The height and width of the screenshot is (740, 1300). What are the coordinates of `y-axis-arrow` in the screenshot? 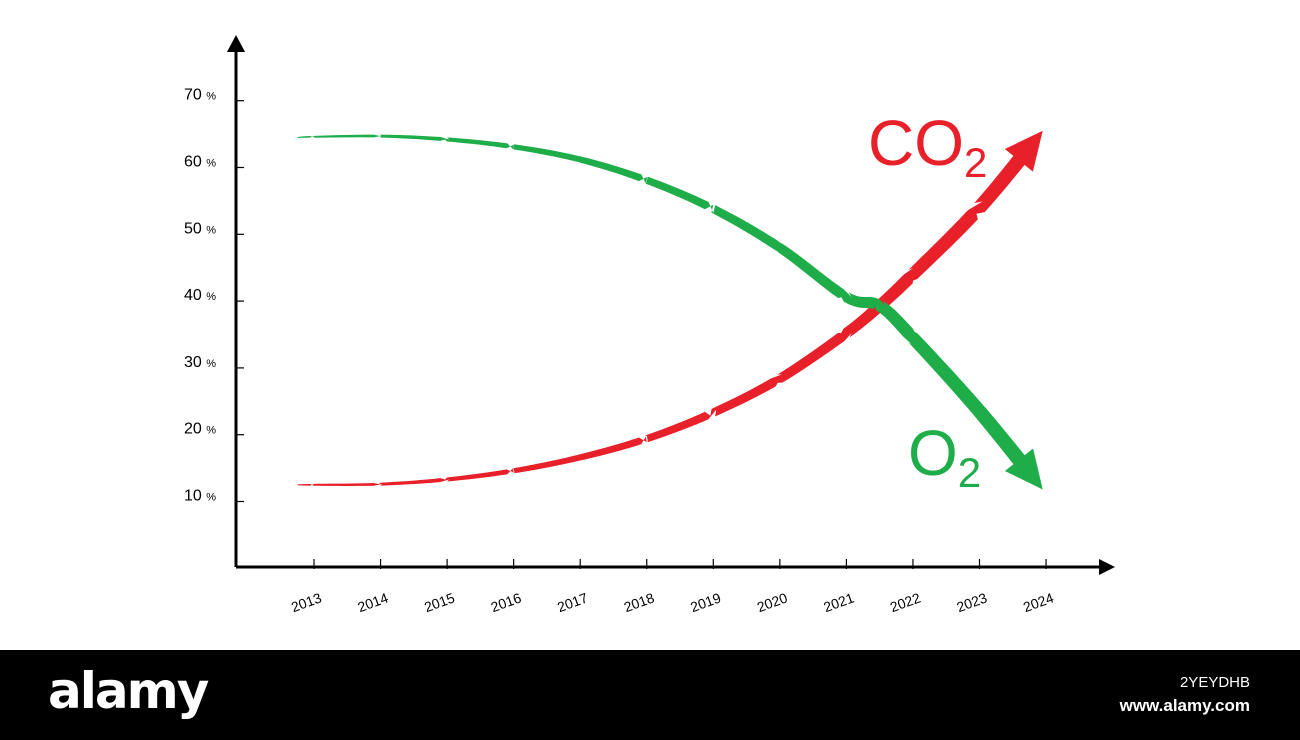 It's located at (236, 43).